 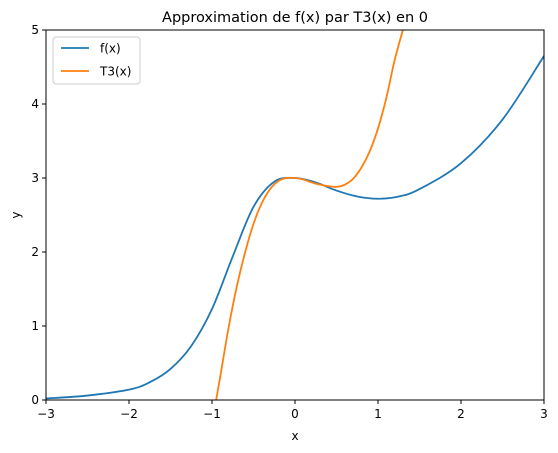 What do you see at coordinates (110, 49) in the screenshot?
I see `legend-label-f: f(x)` at bounding box center [110, 49].